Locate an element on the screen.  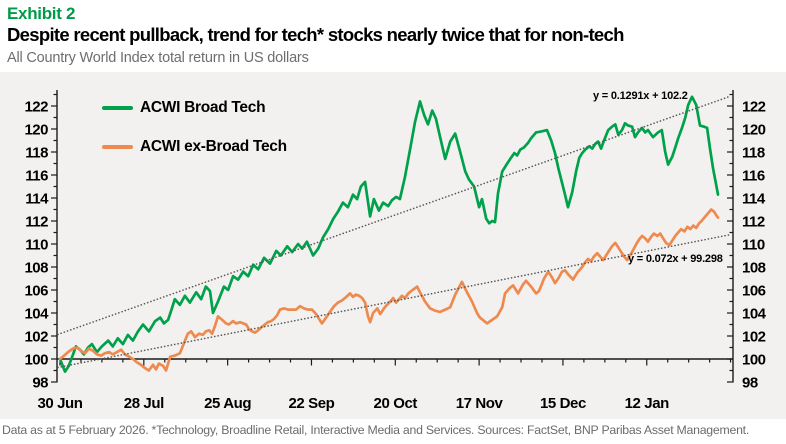
ex-broad-tech-swatch-icon is located at coordinates (117, 147).